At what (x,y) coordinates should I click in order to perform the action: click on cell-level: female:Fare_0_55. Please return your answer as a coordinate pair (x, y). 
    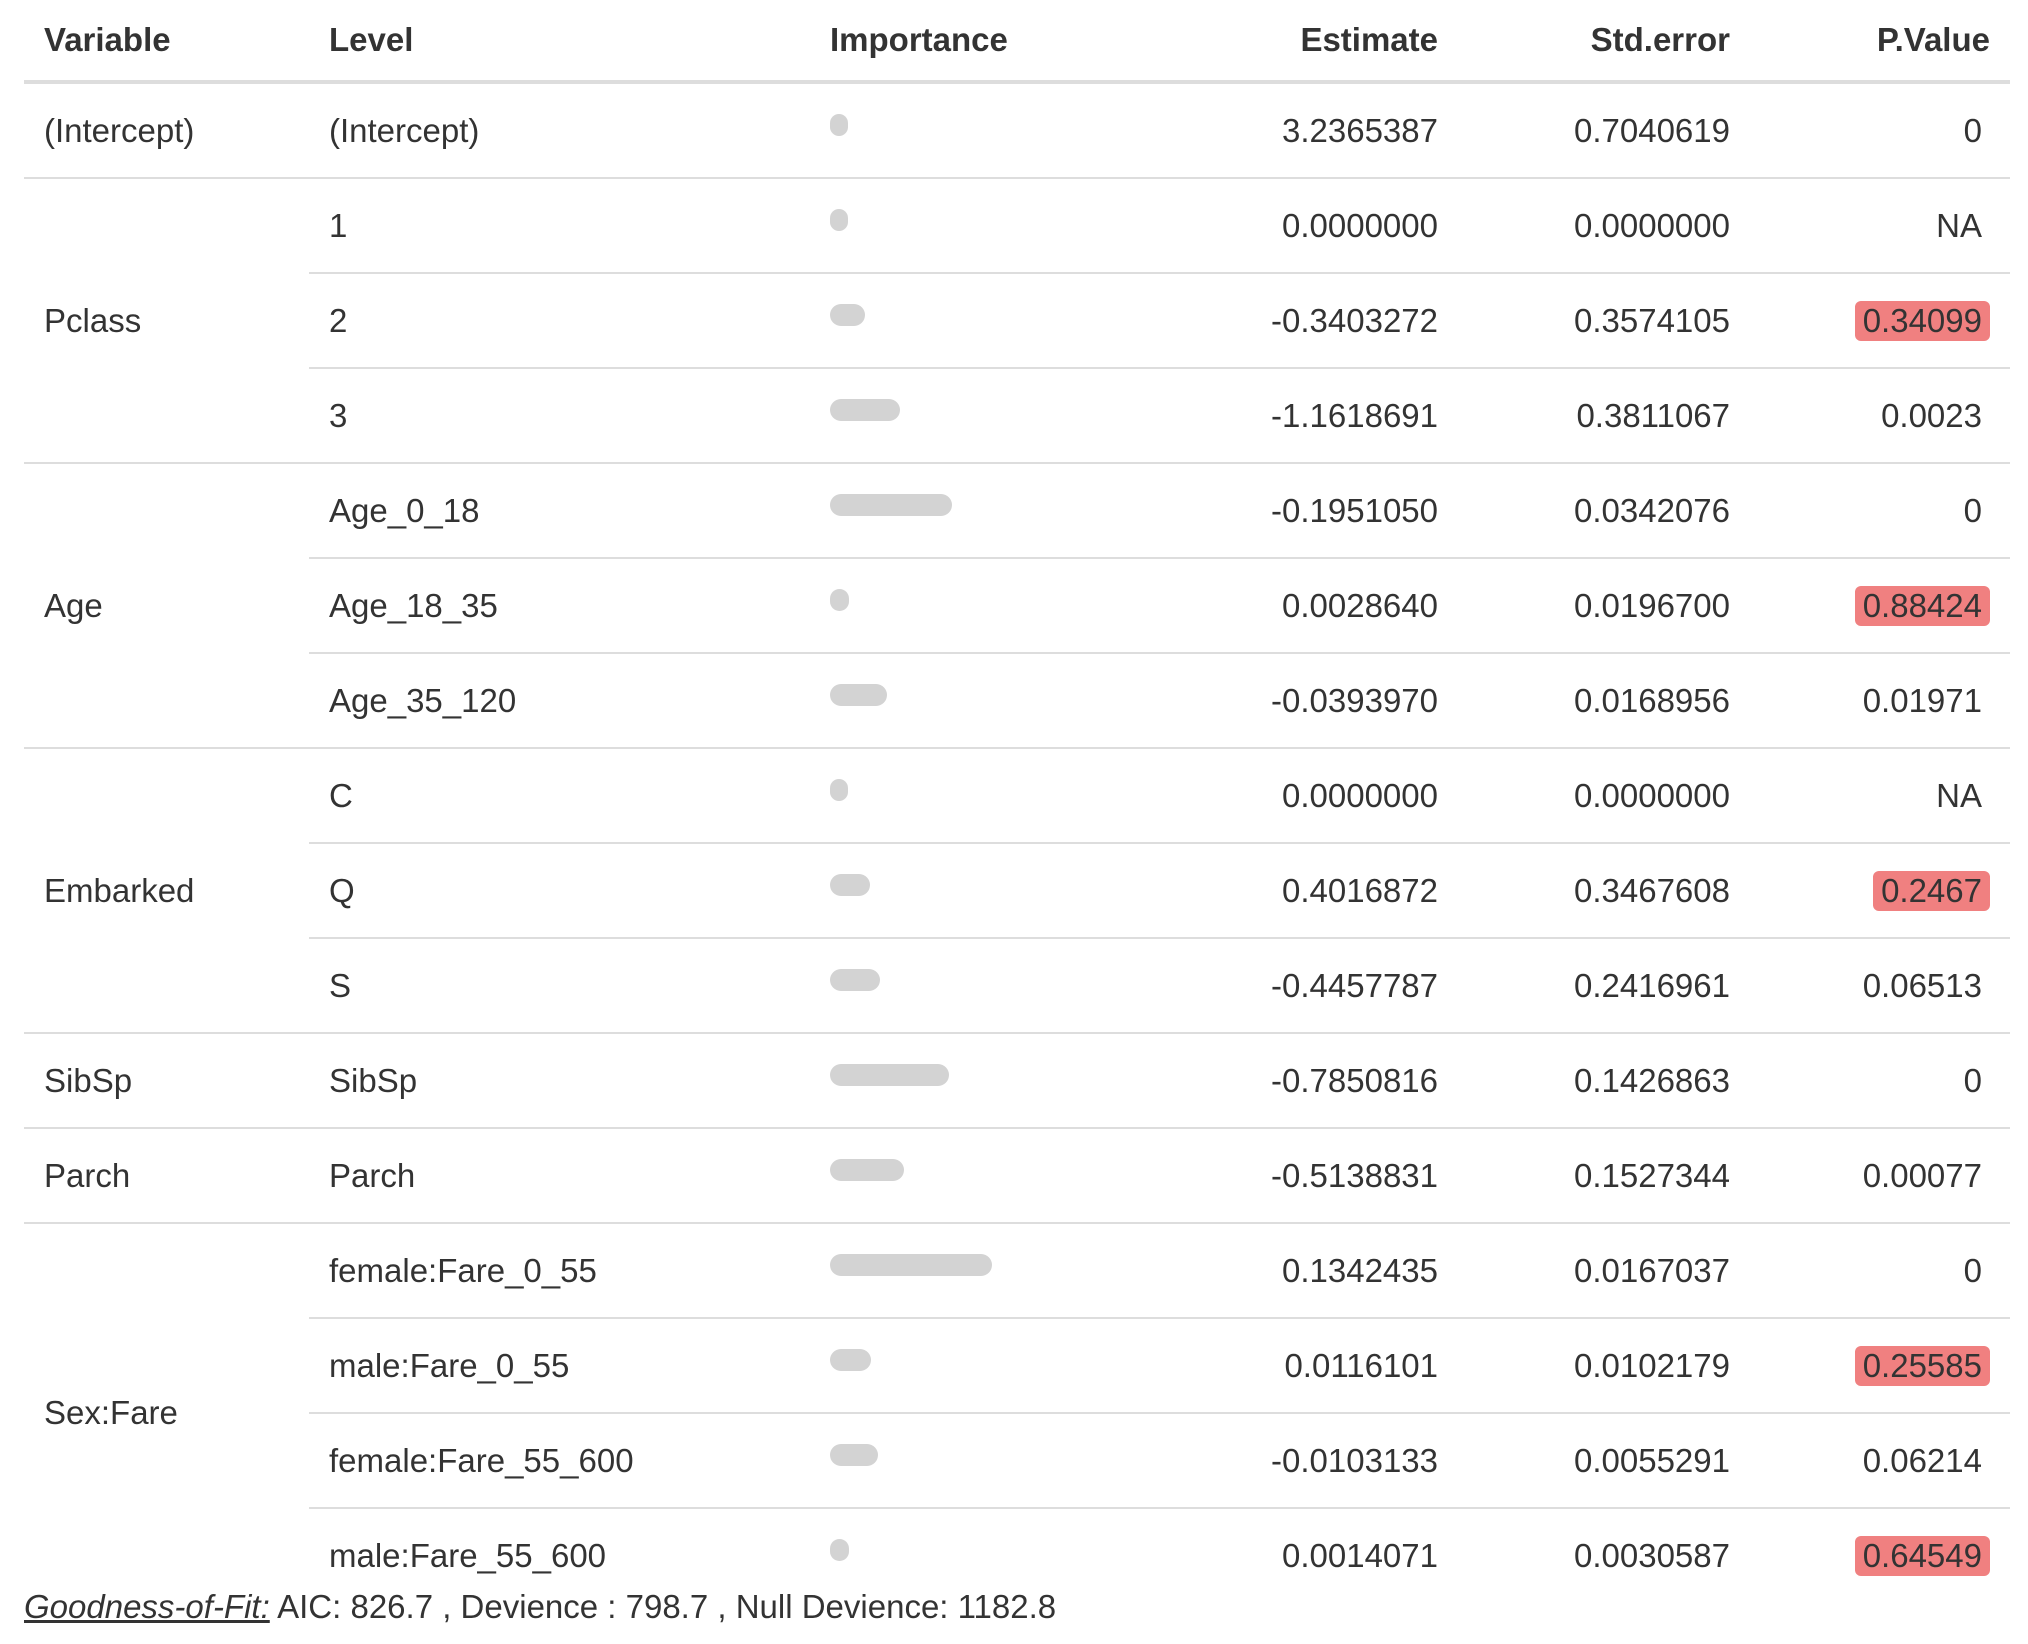
    Looking at the image, I should click on (559, 1270).